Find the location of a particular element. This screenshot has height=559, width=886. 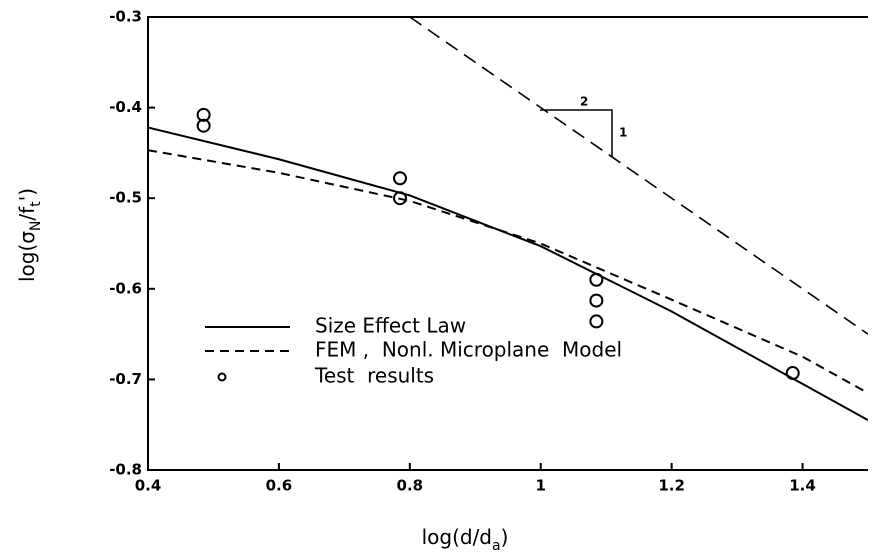

x-axis-label: log(d/da) is located at coordinates (465, 540).